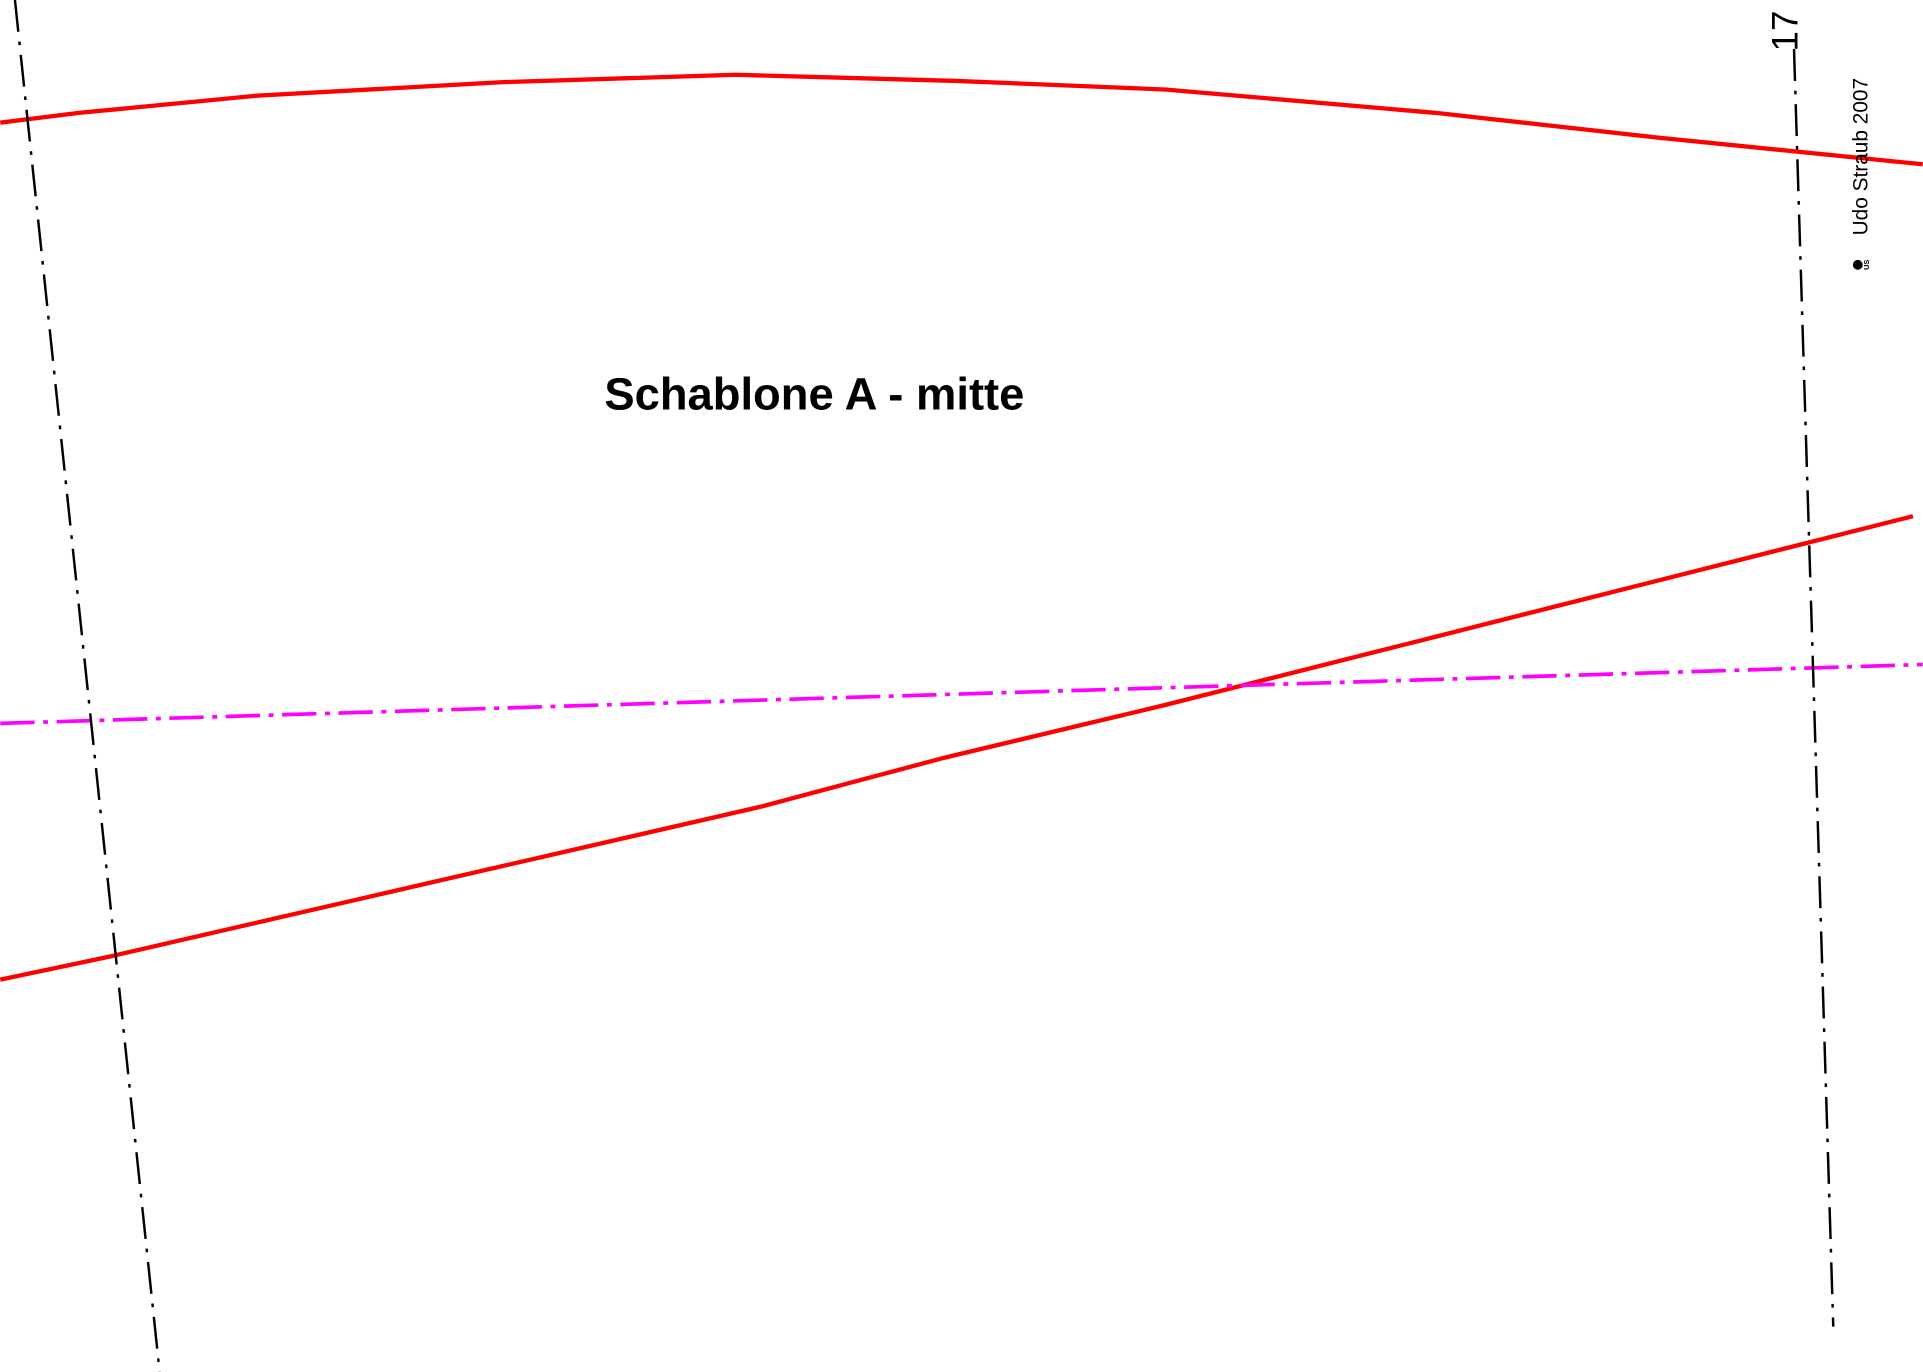 The height and width of the screenshot is (1372, 1923). I want to click on cut-line-top, so click(961, 119).